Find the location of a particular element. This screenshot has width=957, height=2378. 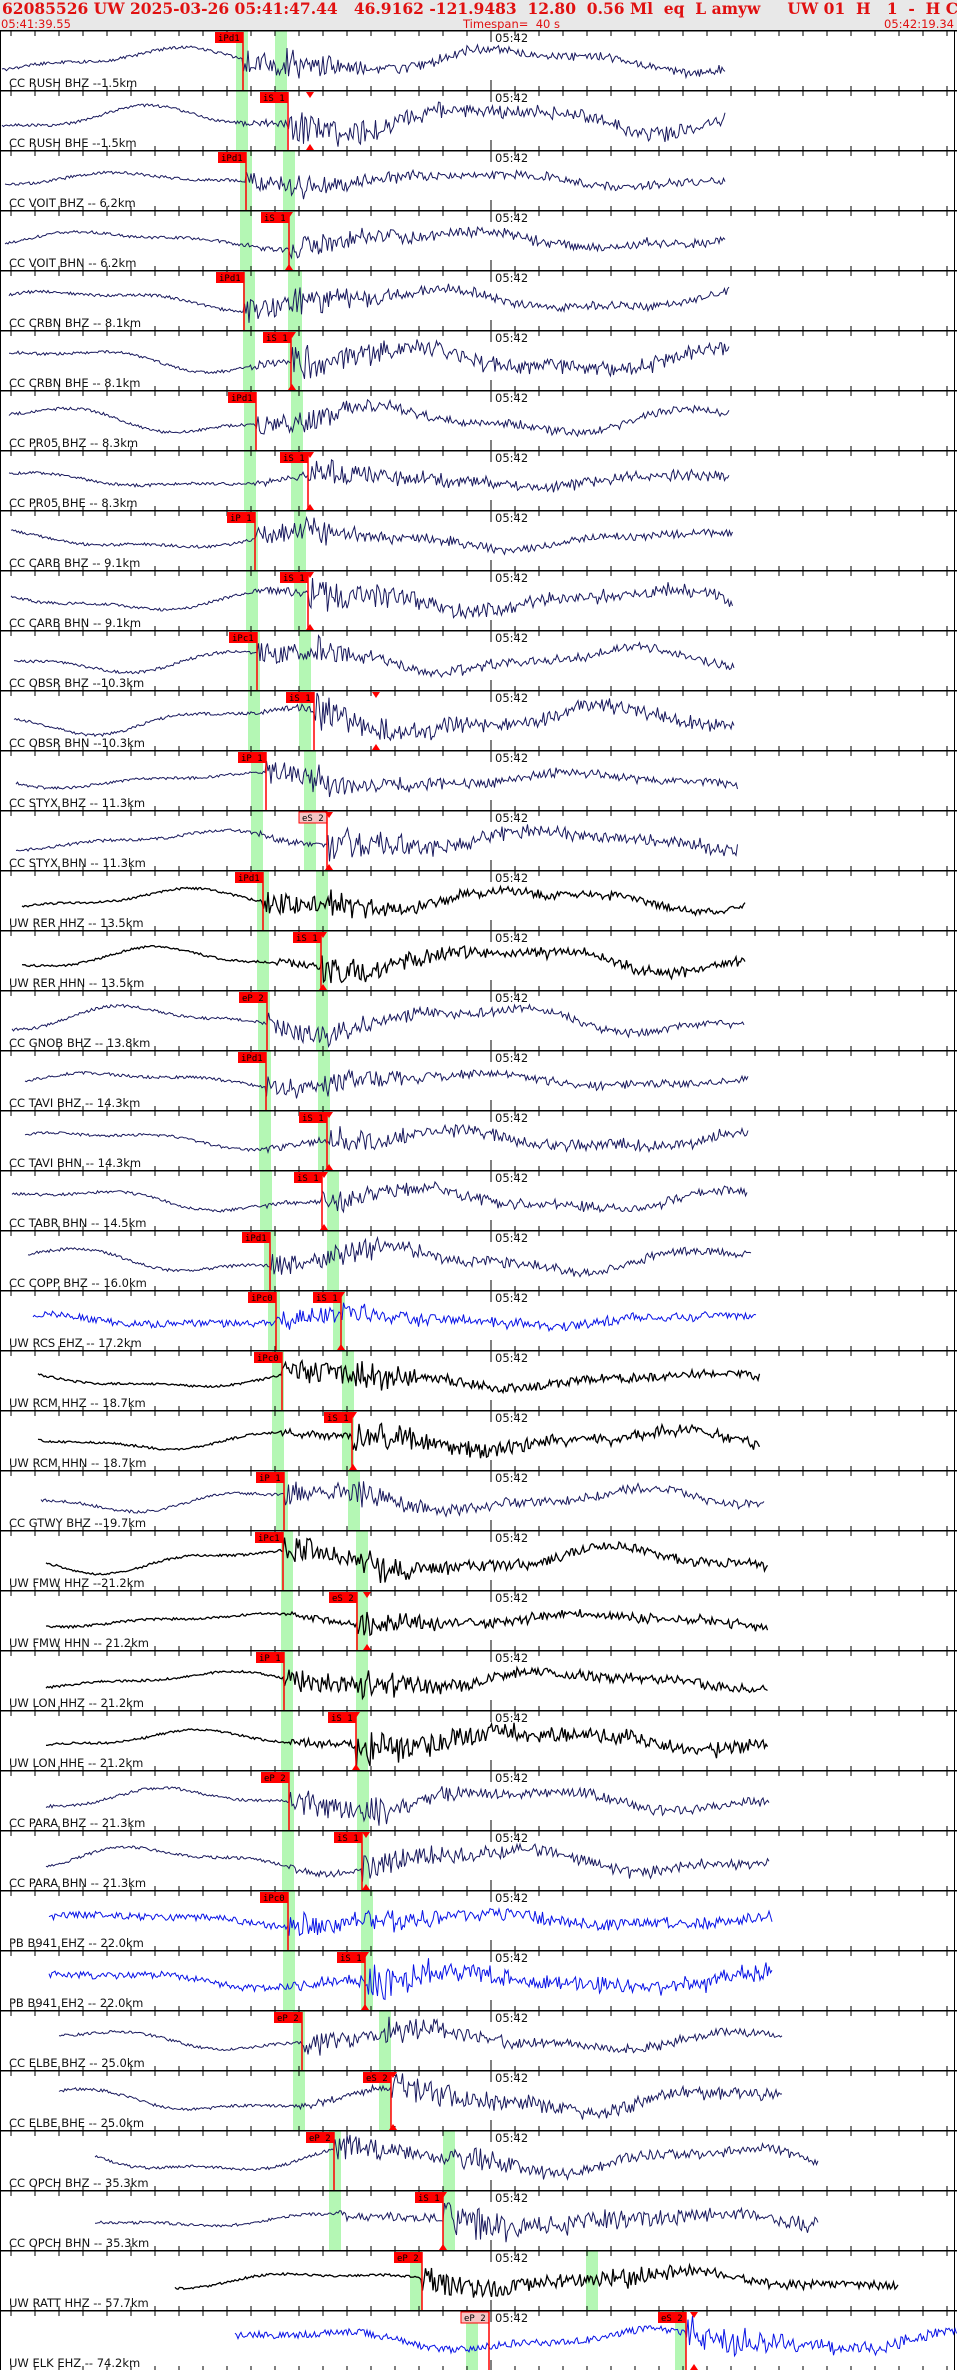

trace-row: 05:42 UW RER HHN -- 13.5km iS 1 is located at coordinates (478, 960).